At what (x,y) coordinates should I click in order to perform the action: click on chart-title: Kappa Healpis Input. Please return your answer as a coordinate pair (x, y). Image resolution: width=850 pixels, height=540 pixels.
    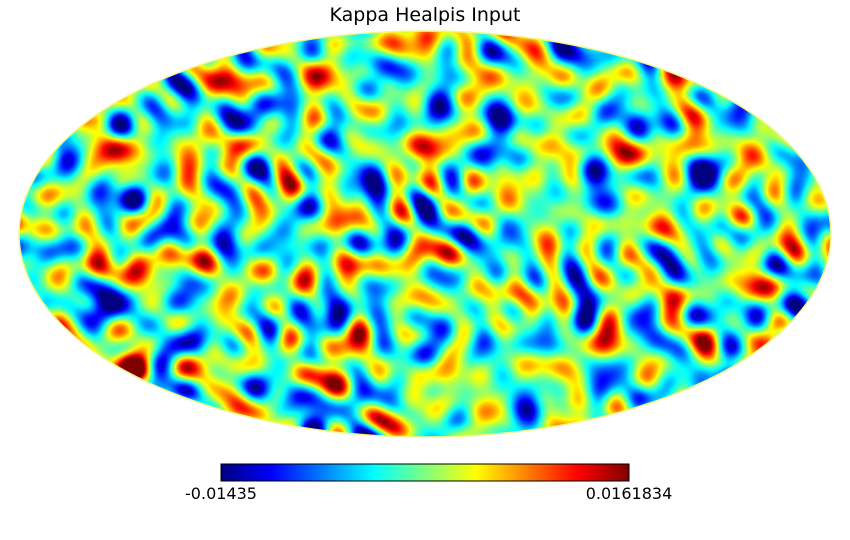
    Looking at the image, I should click on (425, 15).